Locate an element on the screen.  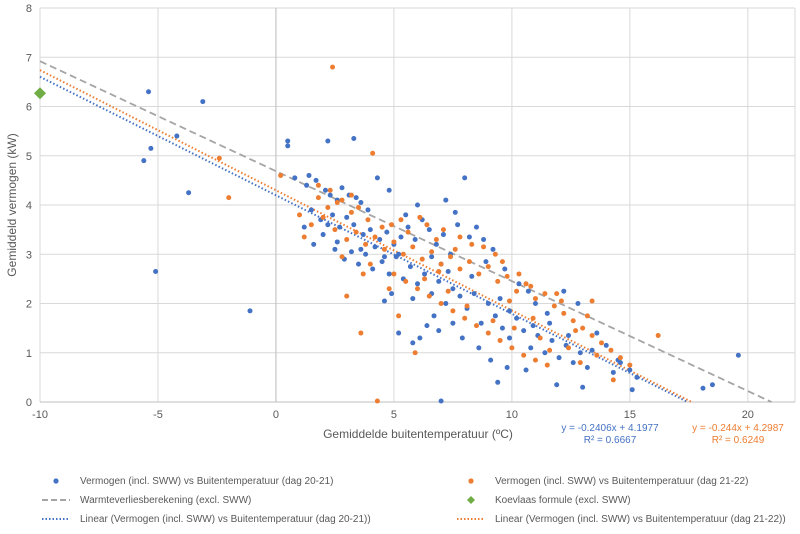
legend-label: Warmteverliesberekening (excl. SWW) is located at coordinates (166, 500).